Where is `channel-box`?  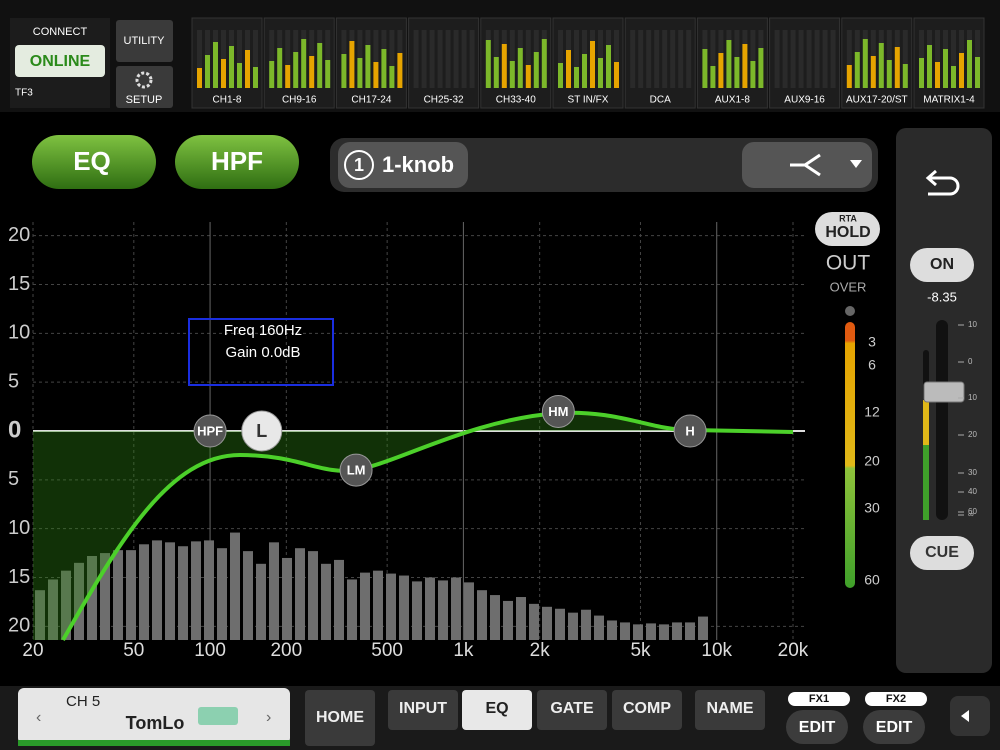
channel-box is located at coordinates (154, 716).